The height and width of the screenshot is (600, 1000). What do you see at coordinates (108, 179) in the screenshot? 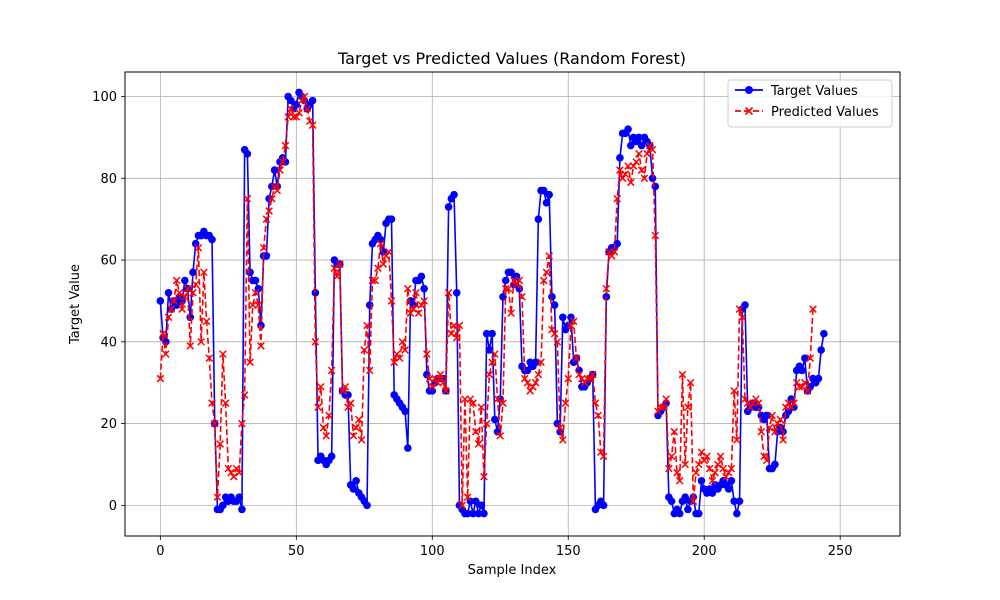
I see `y-tick-label-4: 80` at bounding box center [108, 179].